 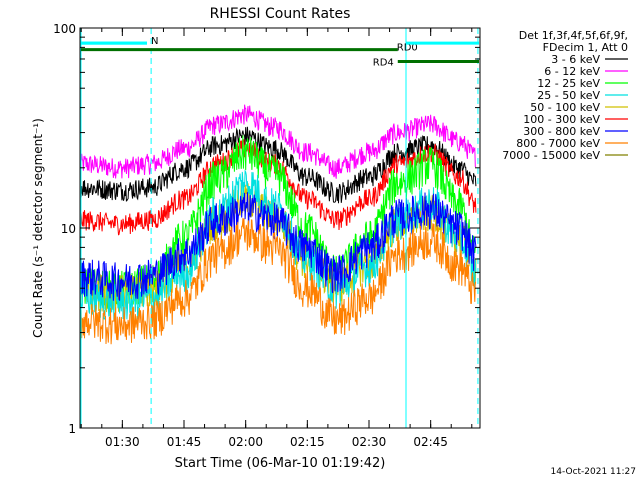 I want to click on x-tick-label: 02:00, so click(x=245, y=442).